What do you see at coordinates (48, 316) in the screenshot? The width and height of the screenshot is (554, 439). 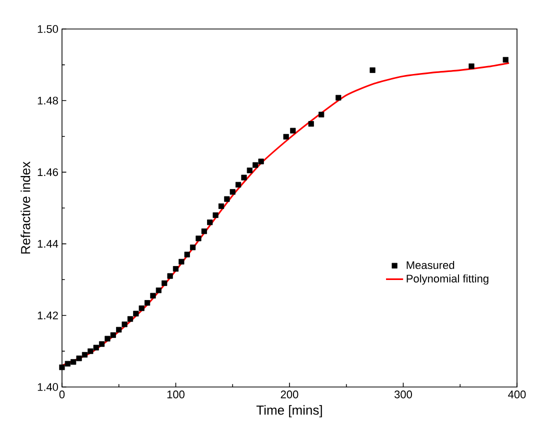 I see `y-tick-label: 1.42` at bounding box center [48, 316].